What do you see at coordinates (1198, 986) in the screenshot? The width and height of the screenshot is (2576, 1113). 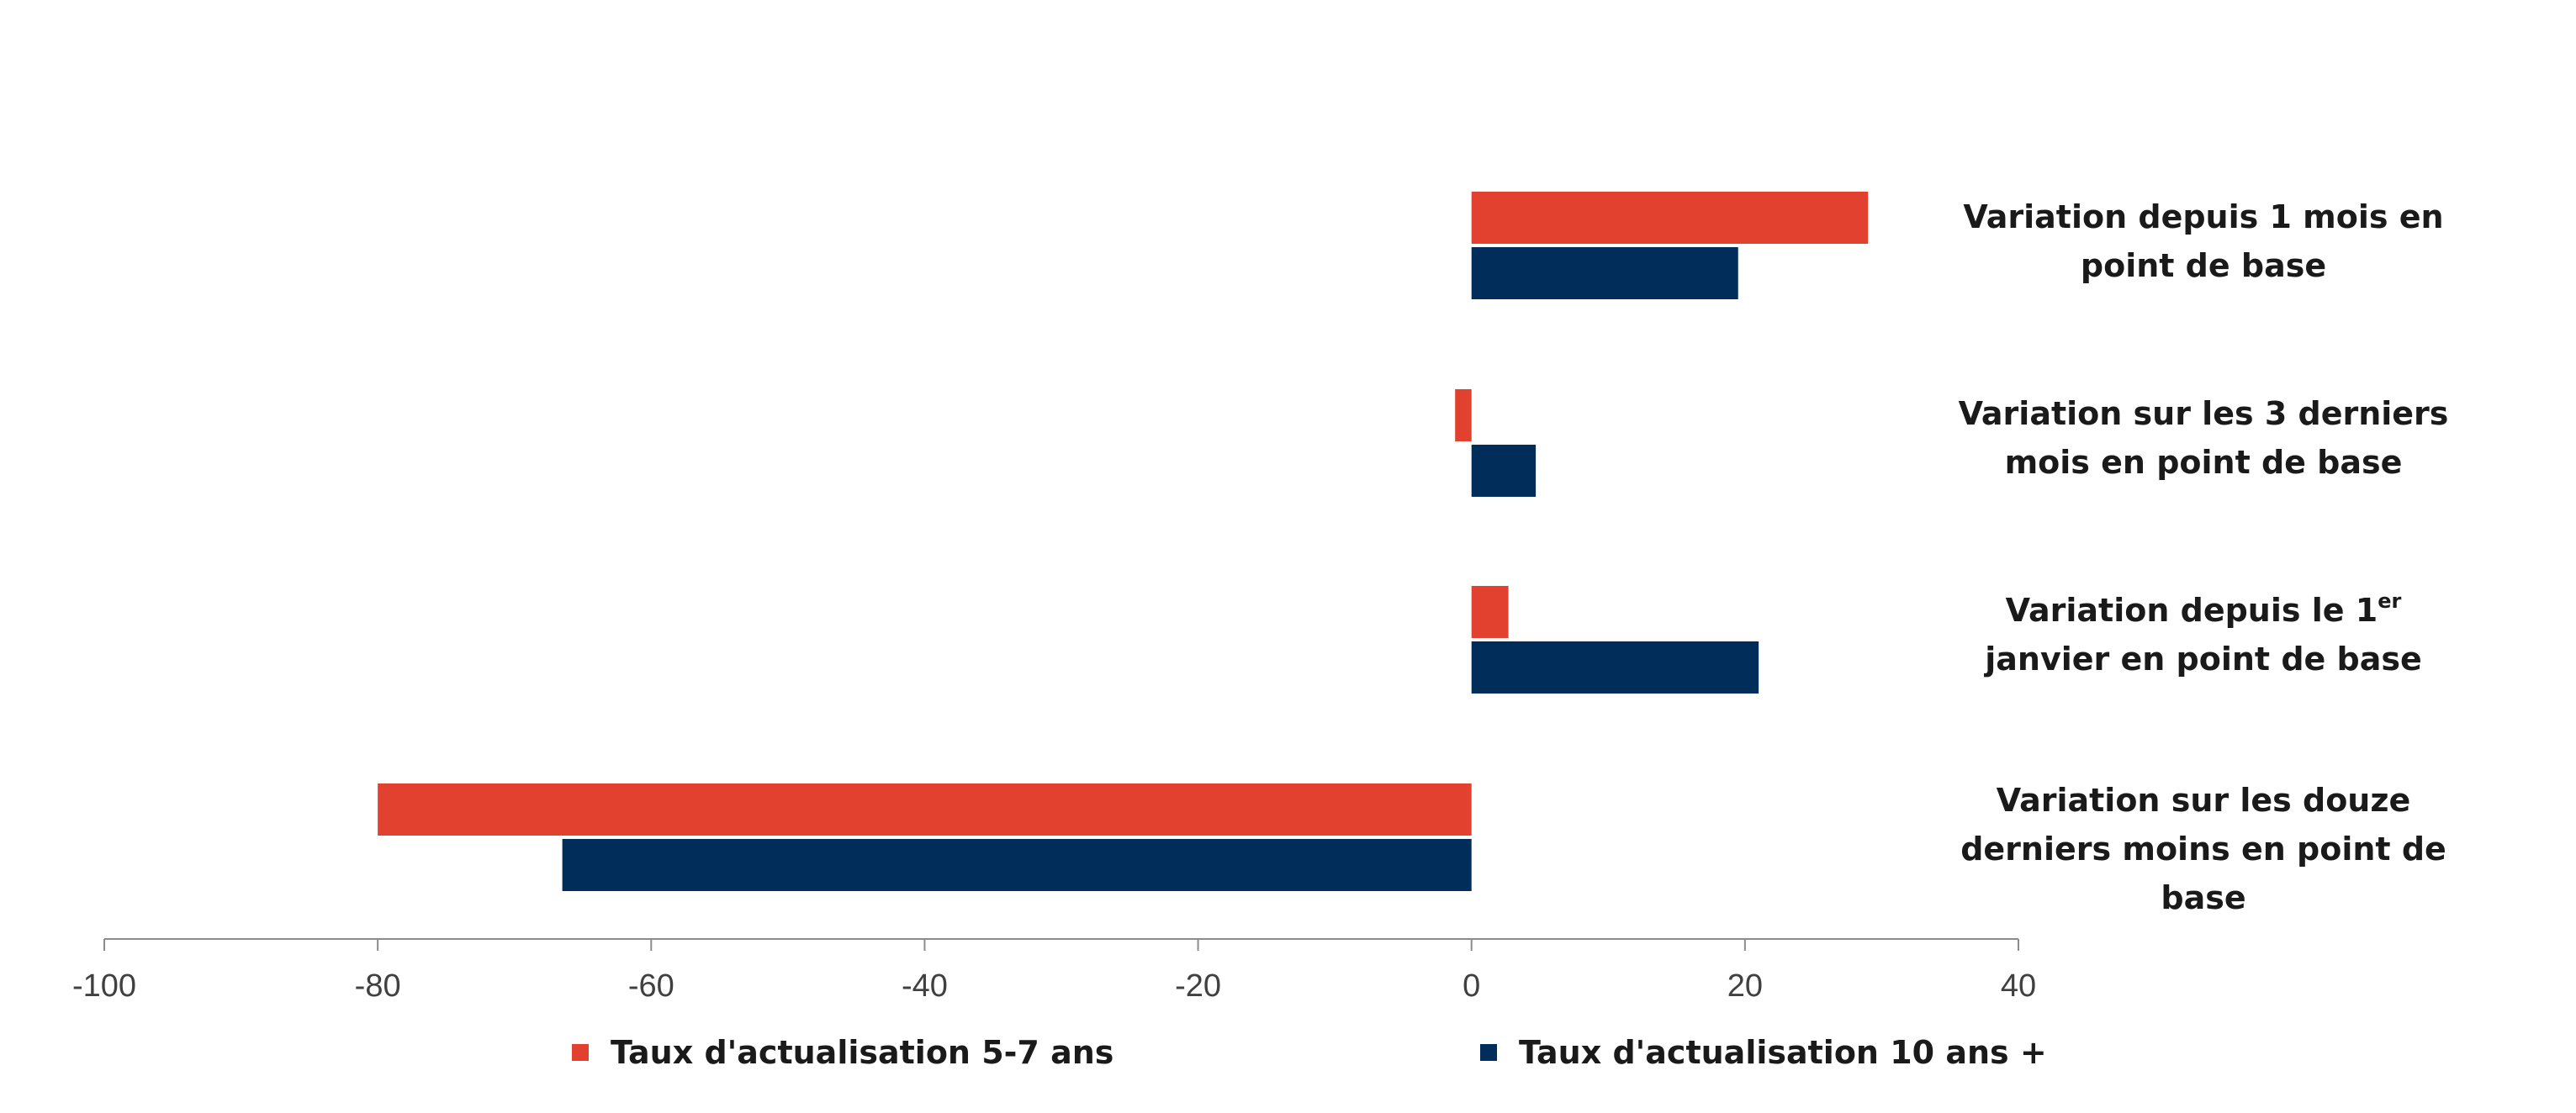 I see `x-tick-label: -20` at bounding box center [1198, 986].